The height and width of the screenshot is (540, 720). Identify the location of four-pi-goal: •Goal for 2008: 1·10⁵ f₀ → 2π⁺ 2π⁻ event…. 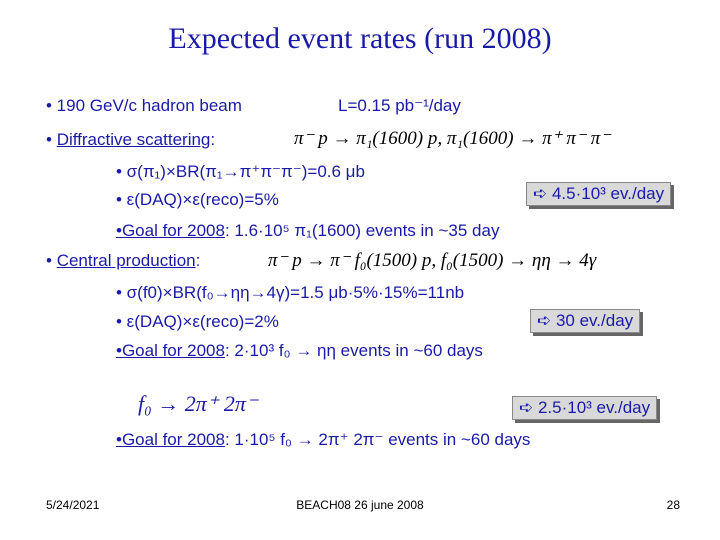
(323, 440).